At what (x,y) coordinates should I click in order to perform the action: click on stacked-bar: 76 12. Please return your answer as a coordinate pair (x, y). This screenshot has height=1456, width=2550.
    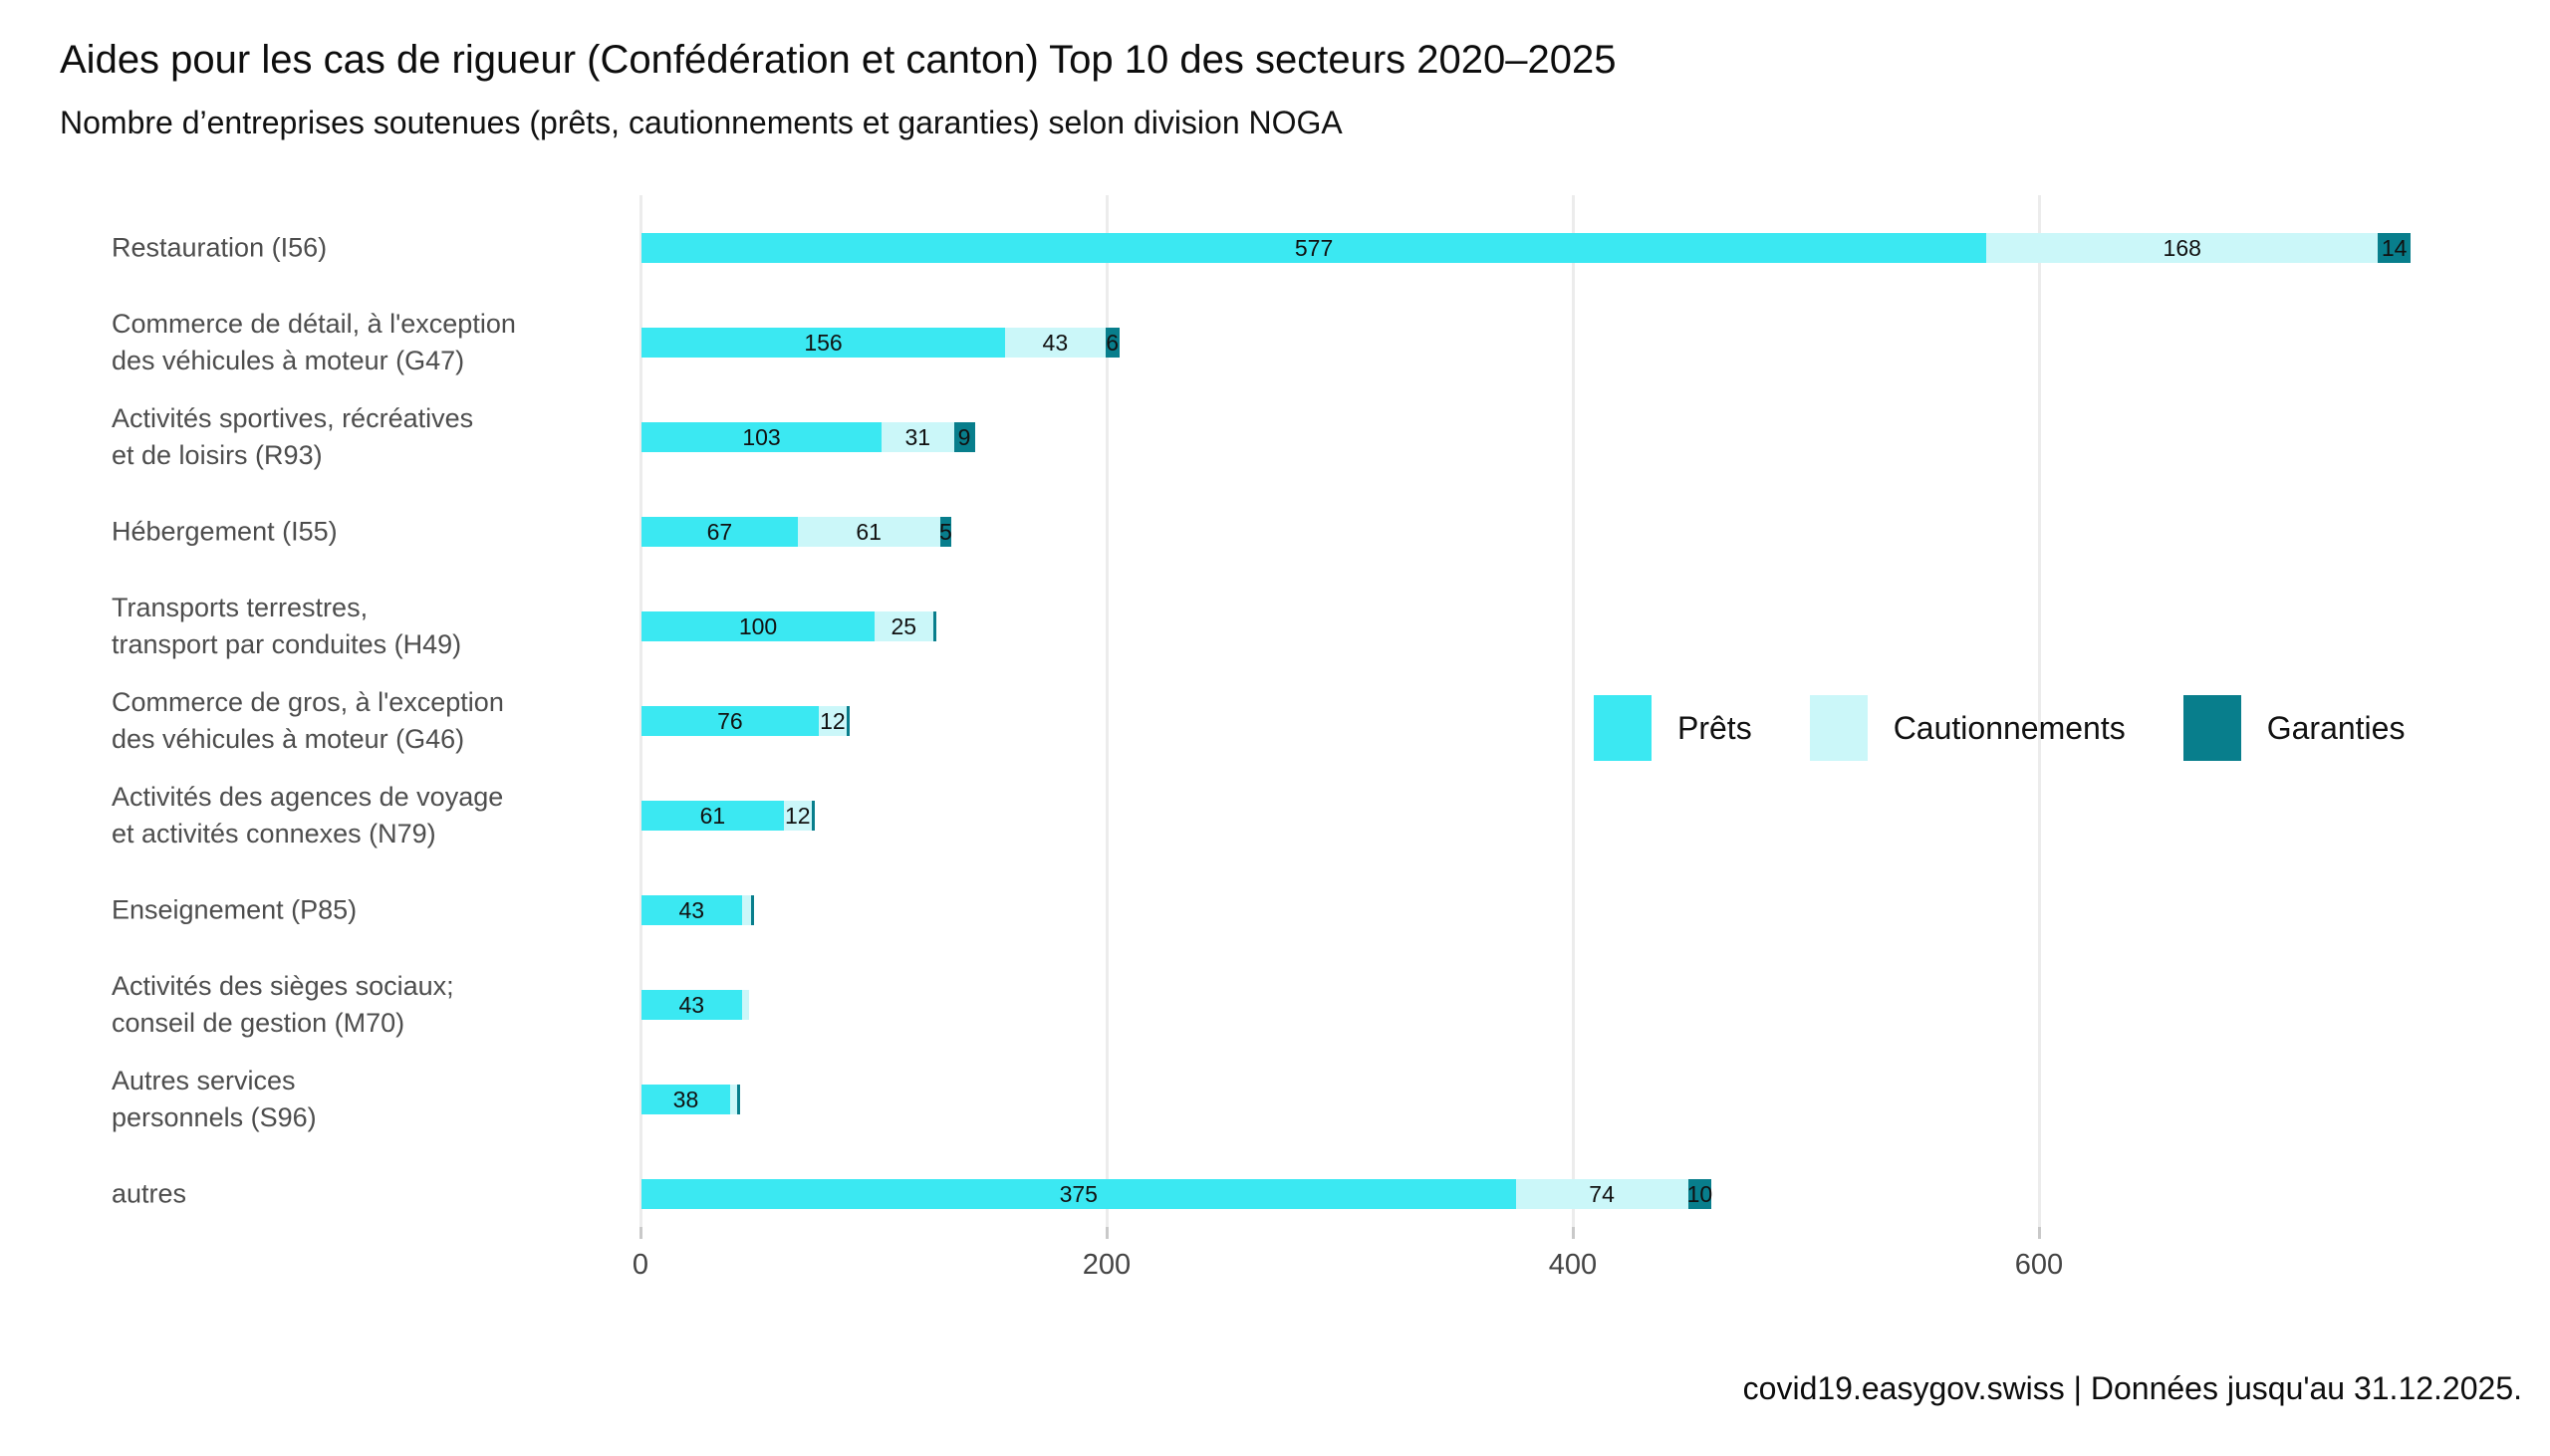
    Looking at the image, I should click on (746, 721).